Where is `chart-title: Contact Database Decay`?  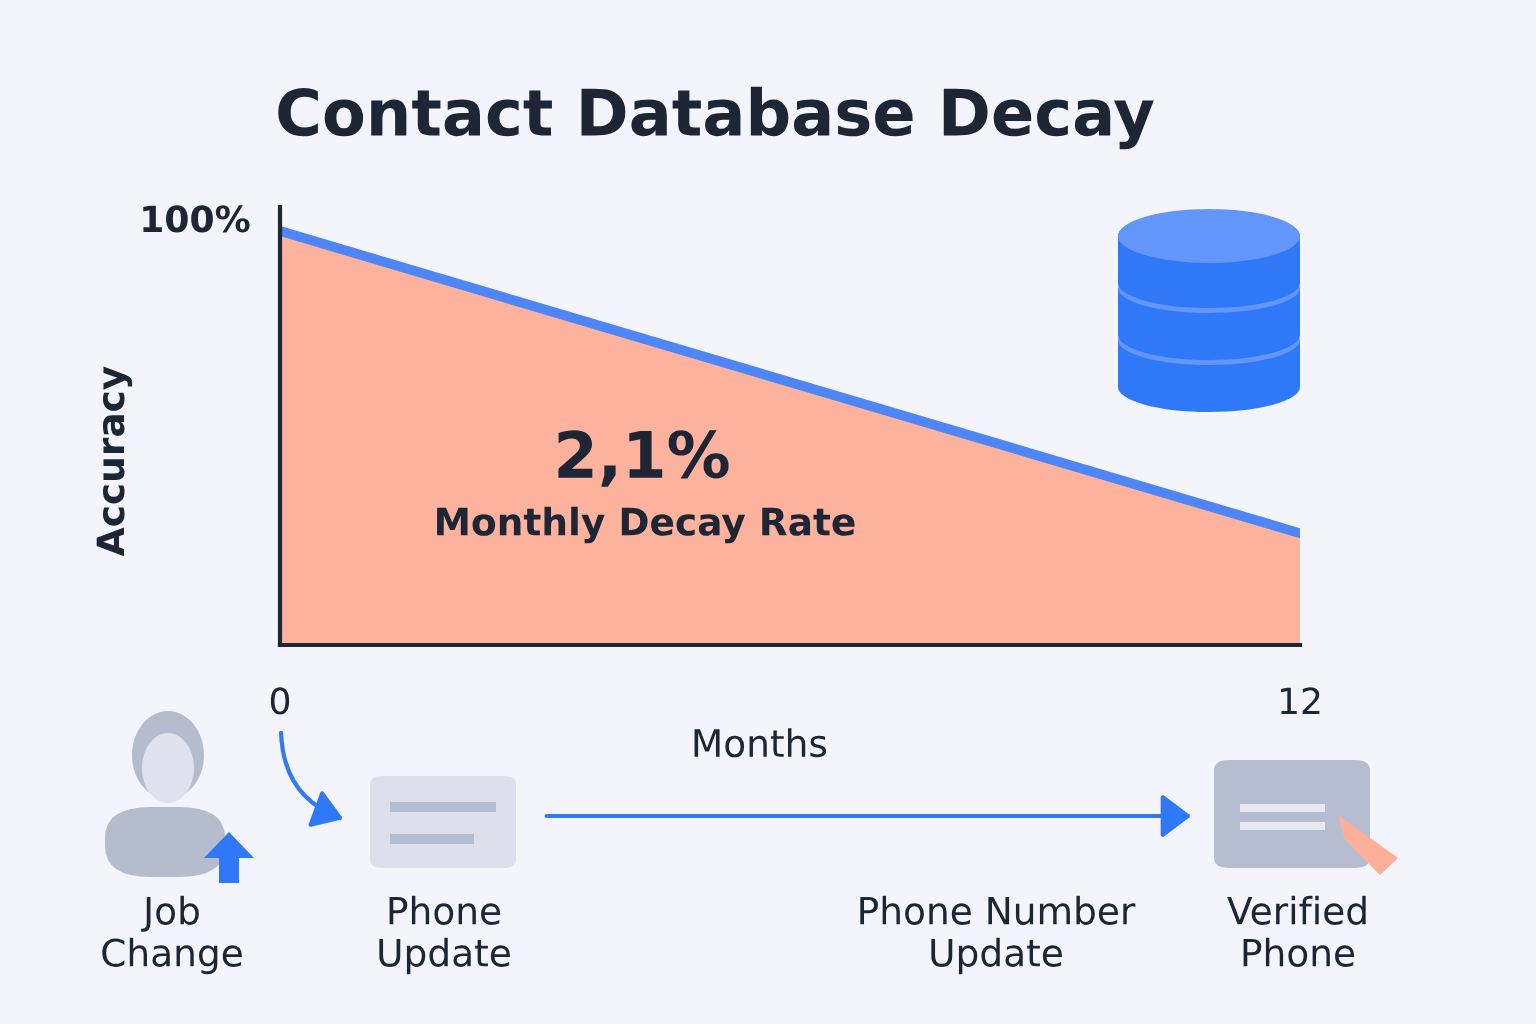 chart-title: Contact Database Decay is located at coordinates (716, 118).